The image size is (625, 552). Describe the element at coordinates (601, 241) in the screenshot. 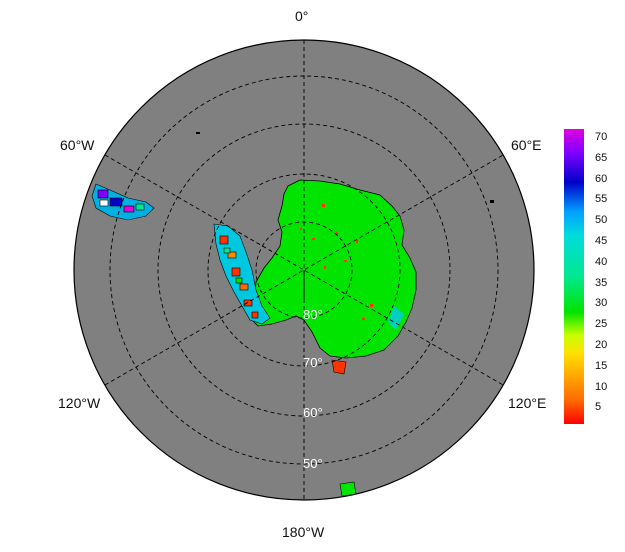

I see `colorbar-tick-label: 45` at that location.